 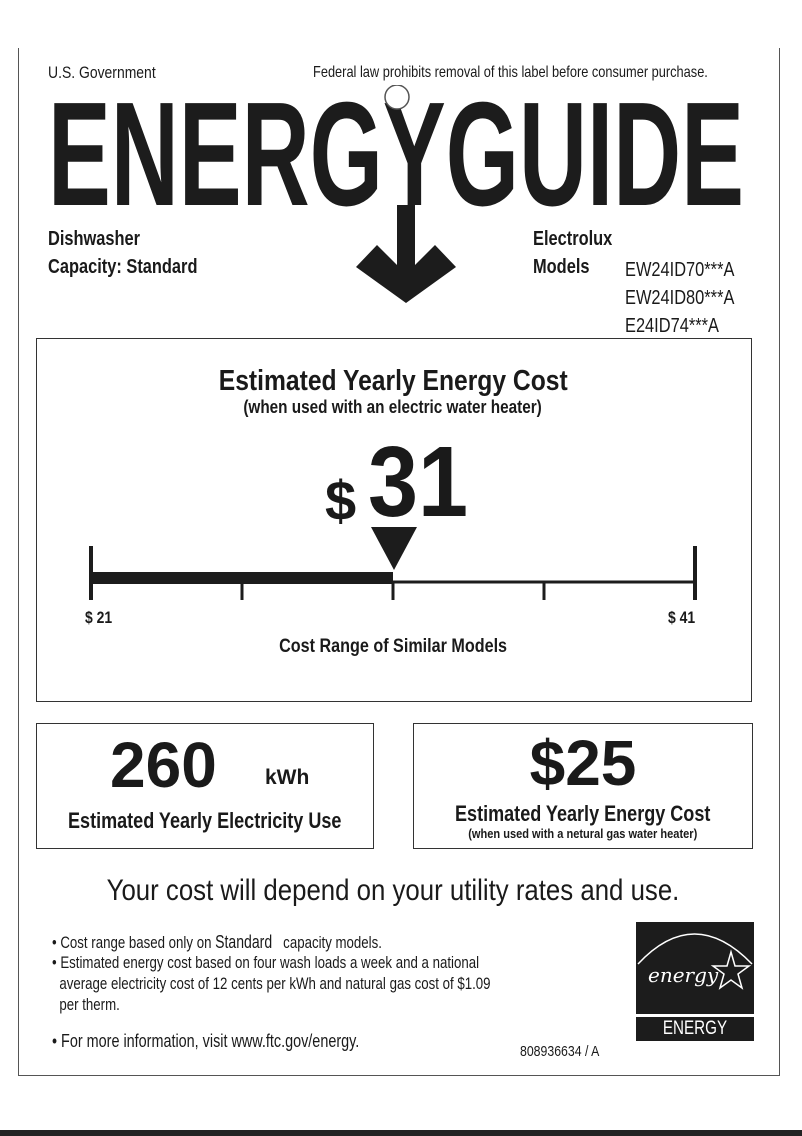 I want to click on model: E24ID74***A, so click(x=672, y=326).